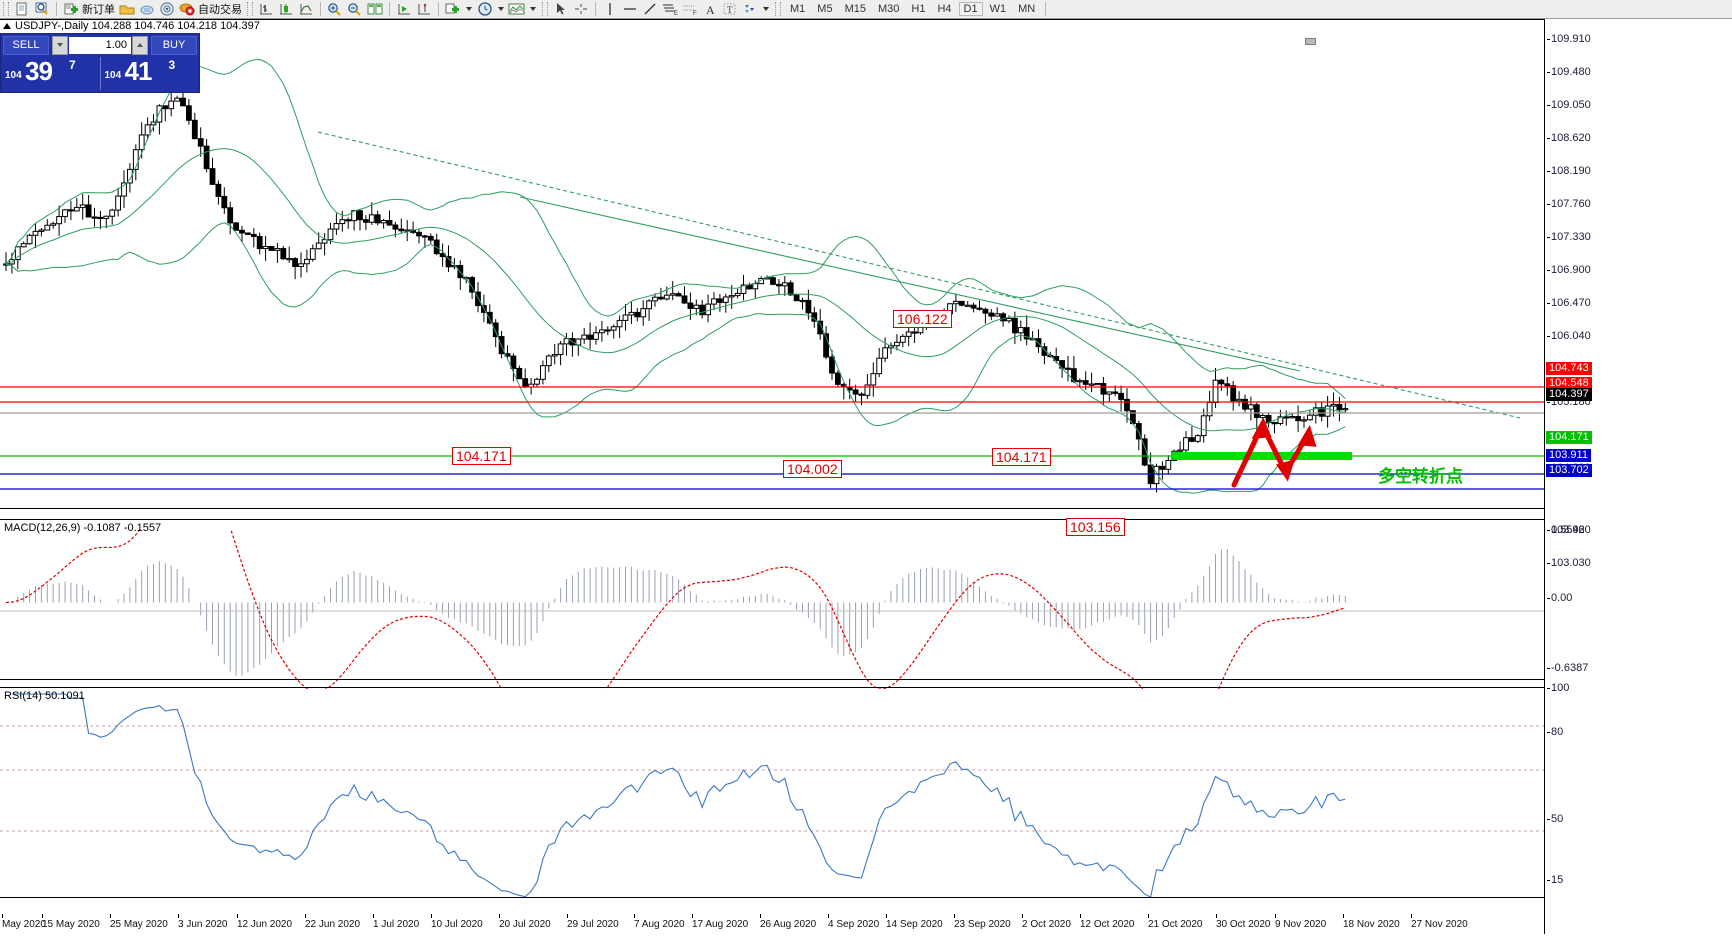  I want to click on period-clock-icon, so click(485, 9).